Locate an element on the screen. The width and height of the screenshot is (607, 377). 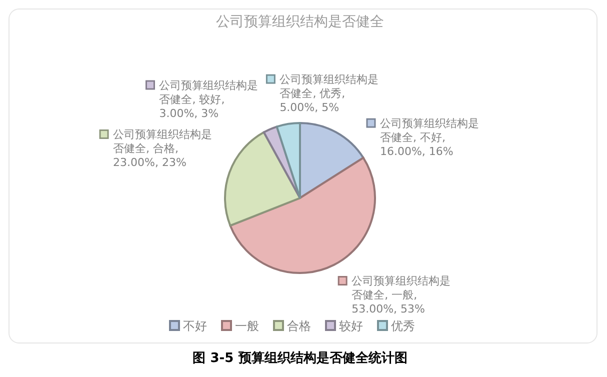
caption: 图 3-5 预算组织结构是否健全统计图 is located at coordinates (300, 358).